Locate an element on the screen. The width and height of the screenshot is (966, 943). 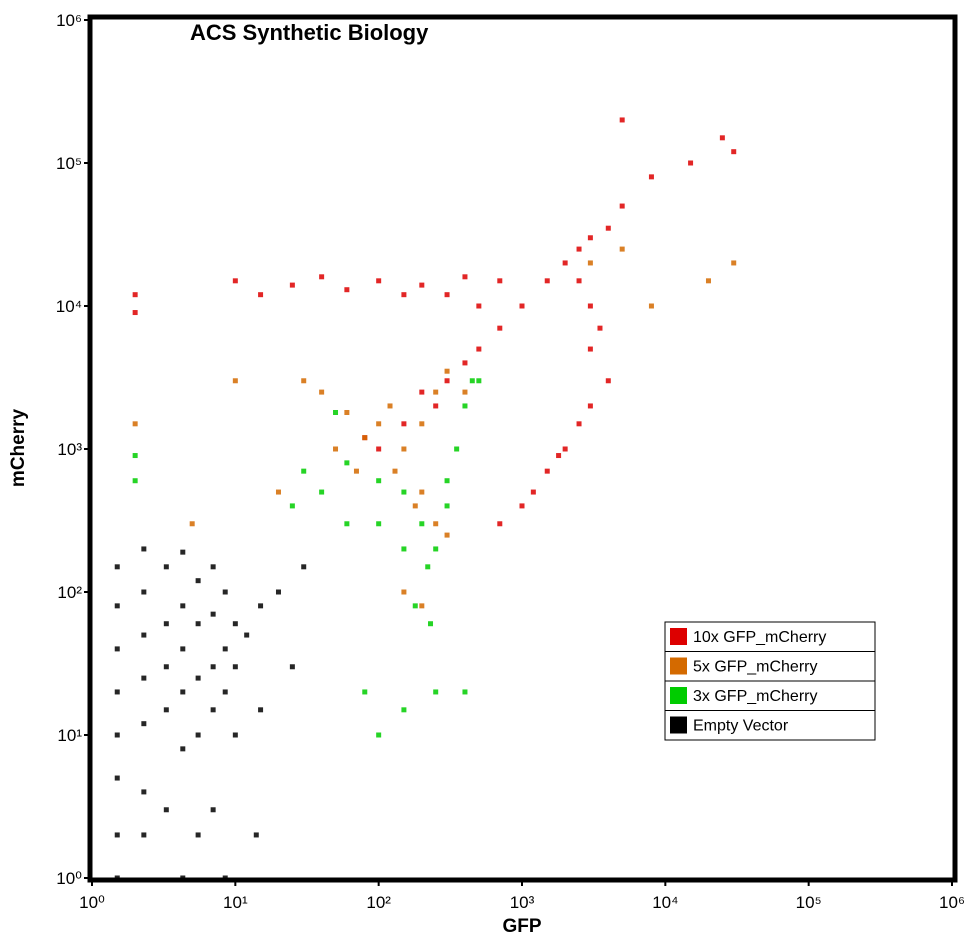
y-axis-label: mCherry is located at coordinates (18, 448).